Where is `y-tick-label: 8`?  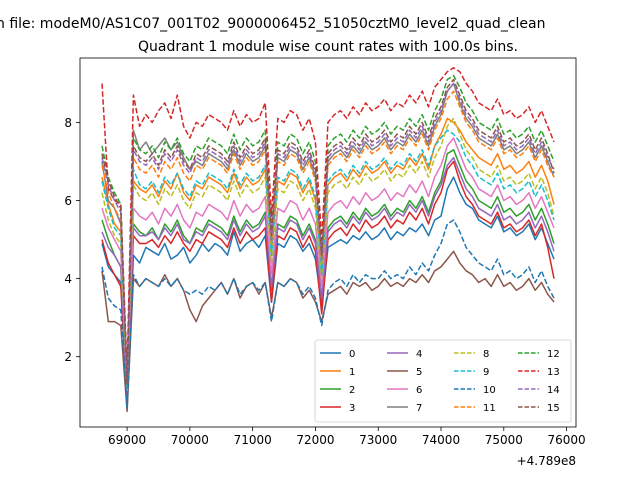 y-tick-label: 8 is located at coordinates (68, 123).